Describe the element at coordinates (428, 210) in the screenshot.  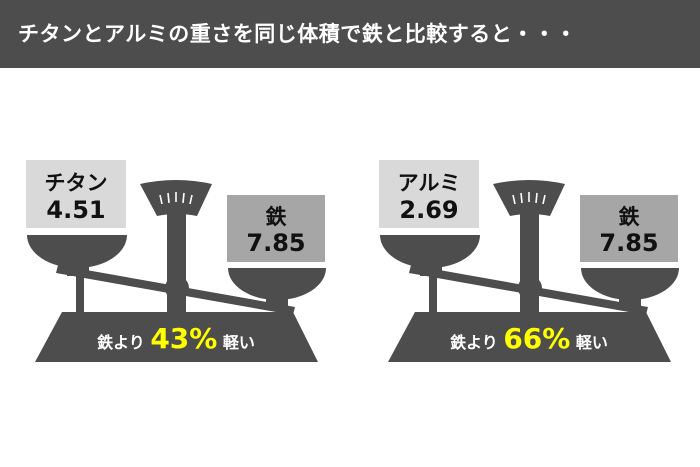
I see `light-metal-value: 2.69` at that location.